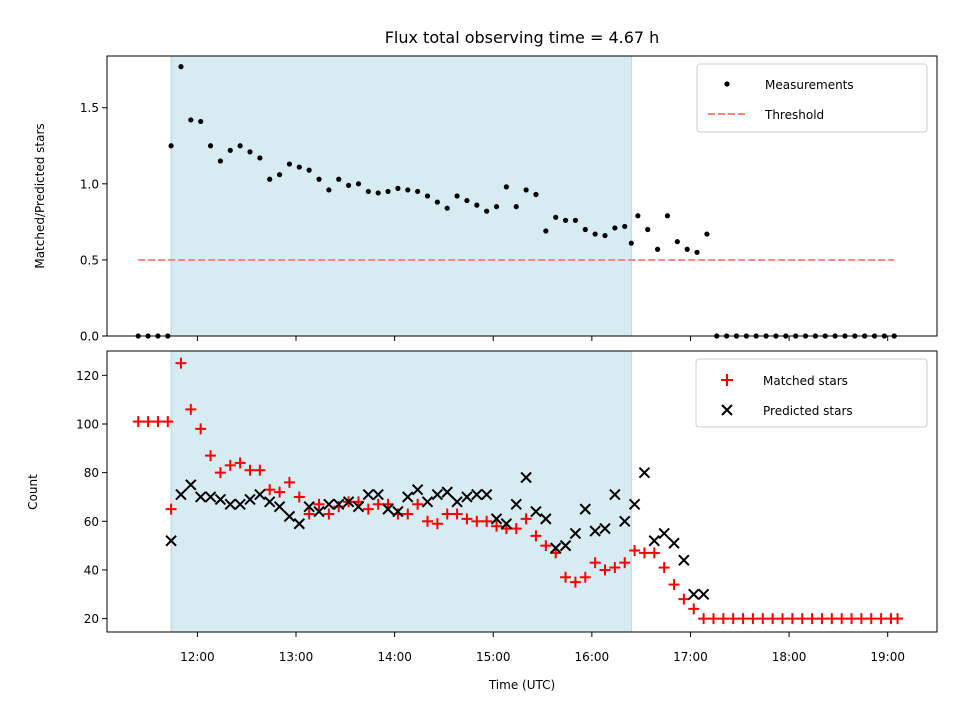 The image size is (960, 720). Describe the element at coordinates (887, 657) in the screenshot. I see `x-tick-label: 19:00` at that location.